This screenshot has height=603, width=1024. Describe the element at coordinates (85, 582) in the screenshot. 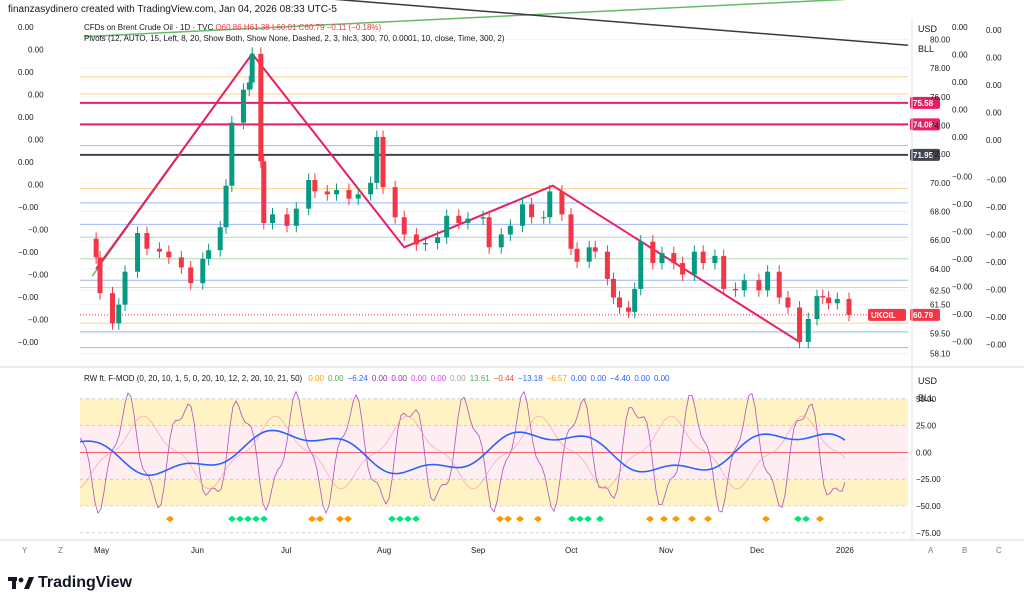

I see `tradingview-brand: TradingView` at that location.